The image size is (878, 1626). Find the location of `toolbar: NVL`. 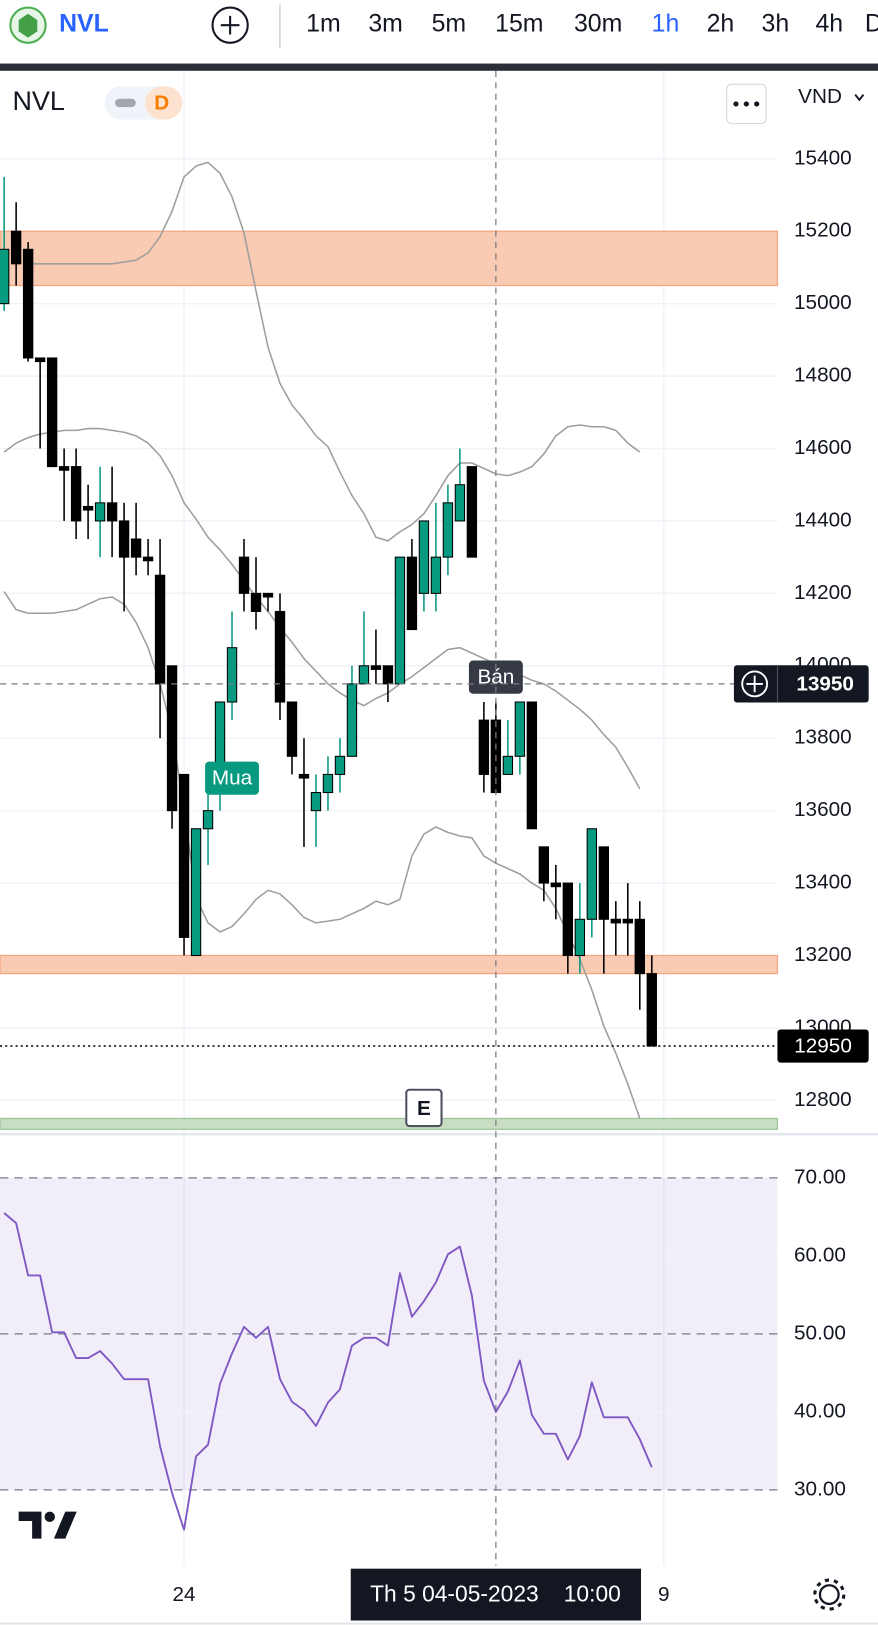

toolbar: NVL is located at coordinates (439, 37).